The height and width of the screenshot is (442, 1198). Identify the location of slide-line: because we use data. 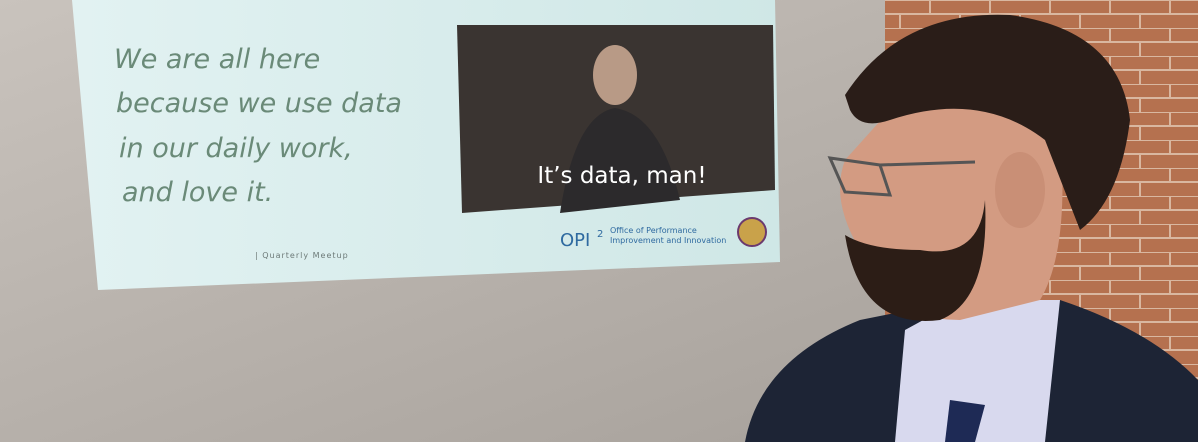
(259, 103).